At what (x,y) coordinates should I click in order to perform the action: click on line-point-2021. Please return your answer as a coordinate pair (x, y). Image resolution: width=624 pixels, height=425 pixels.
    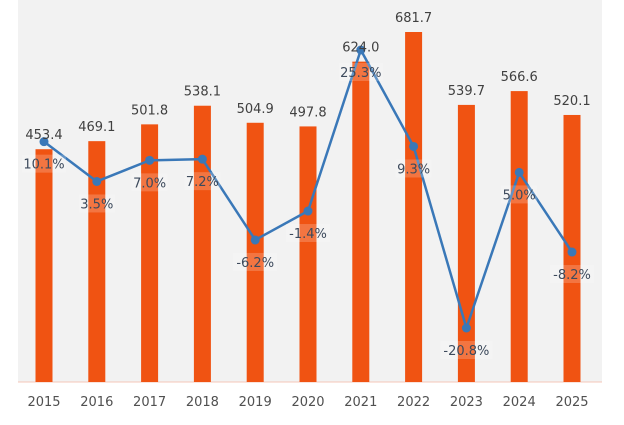
    Looking at the image, I should click on (361, 50).